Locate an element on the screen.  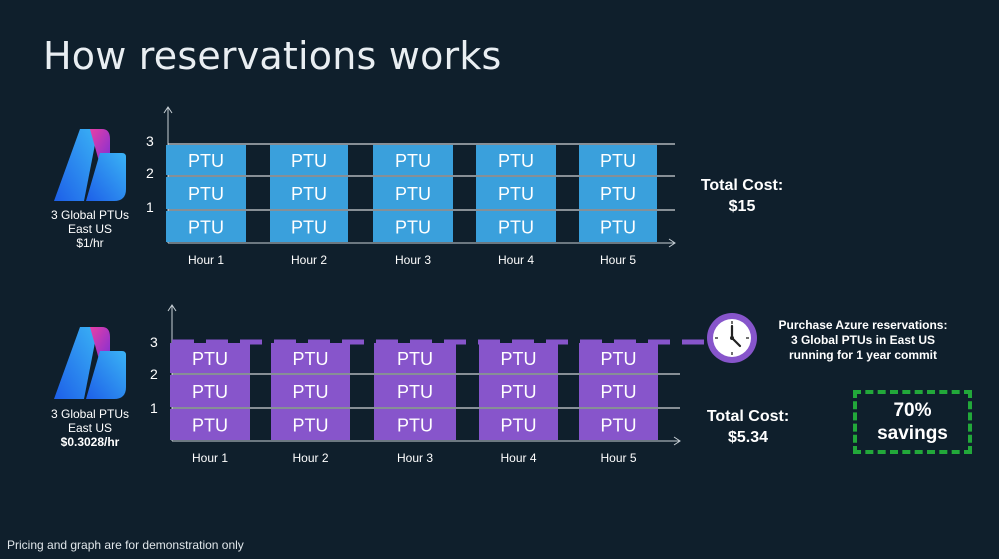
rate-text: $1/hr is located at coordinates (90, 243).